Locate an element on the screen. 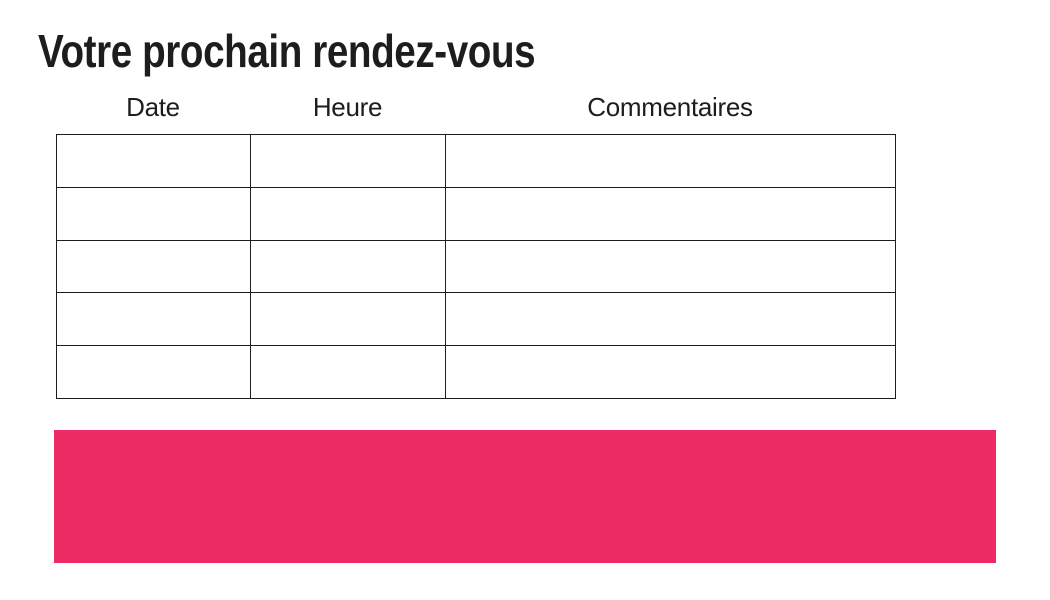 The height and width of the screenshot is (600, 1050). column-header-heure: Heure is located at coordinates (347, 107).